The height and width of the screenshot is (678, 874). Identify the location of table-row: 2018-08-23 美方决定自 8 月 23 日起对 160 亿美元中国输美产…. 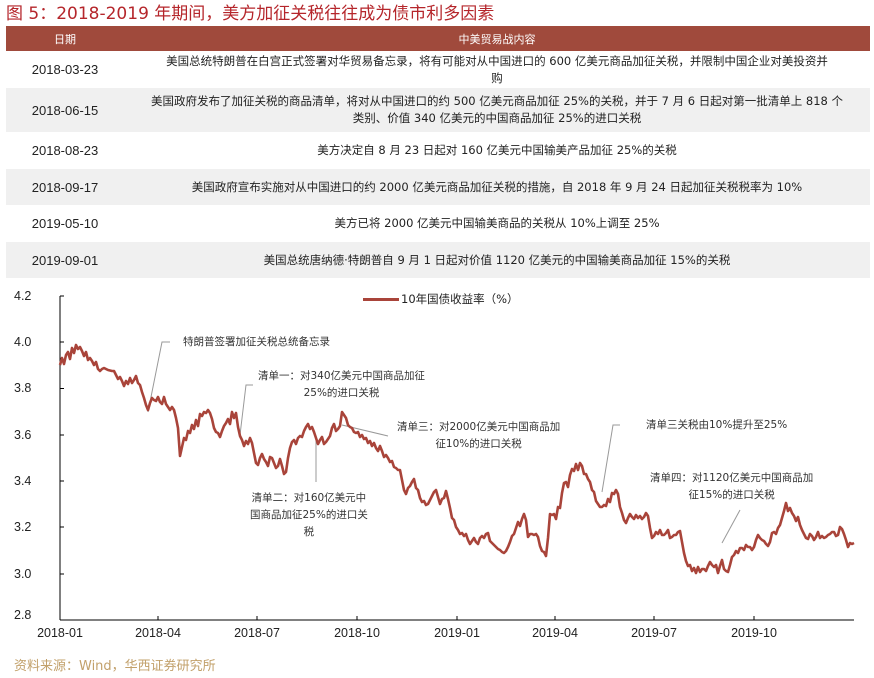
(438, 150).